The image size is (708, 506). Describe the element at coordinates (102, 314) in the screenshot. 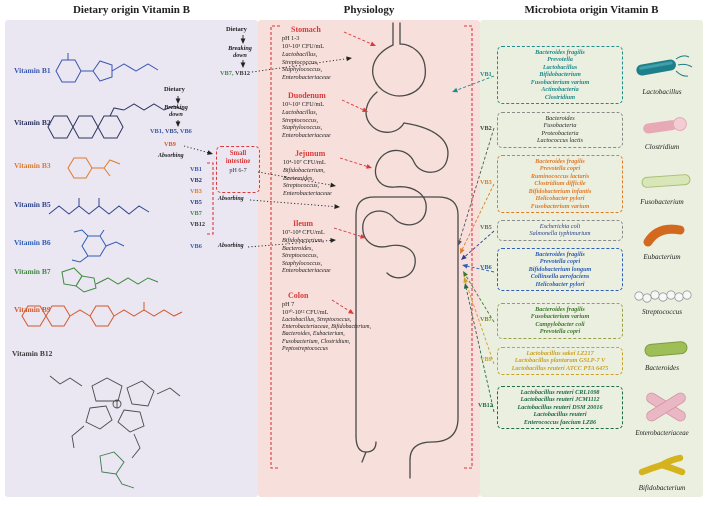

I see `vitamin-b9-structure` at that location.